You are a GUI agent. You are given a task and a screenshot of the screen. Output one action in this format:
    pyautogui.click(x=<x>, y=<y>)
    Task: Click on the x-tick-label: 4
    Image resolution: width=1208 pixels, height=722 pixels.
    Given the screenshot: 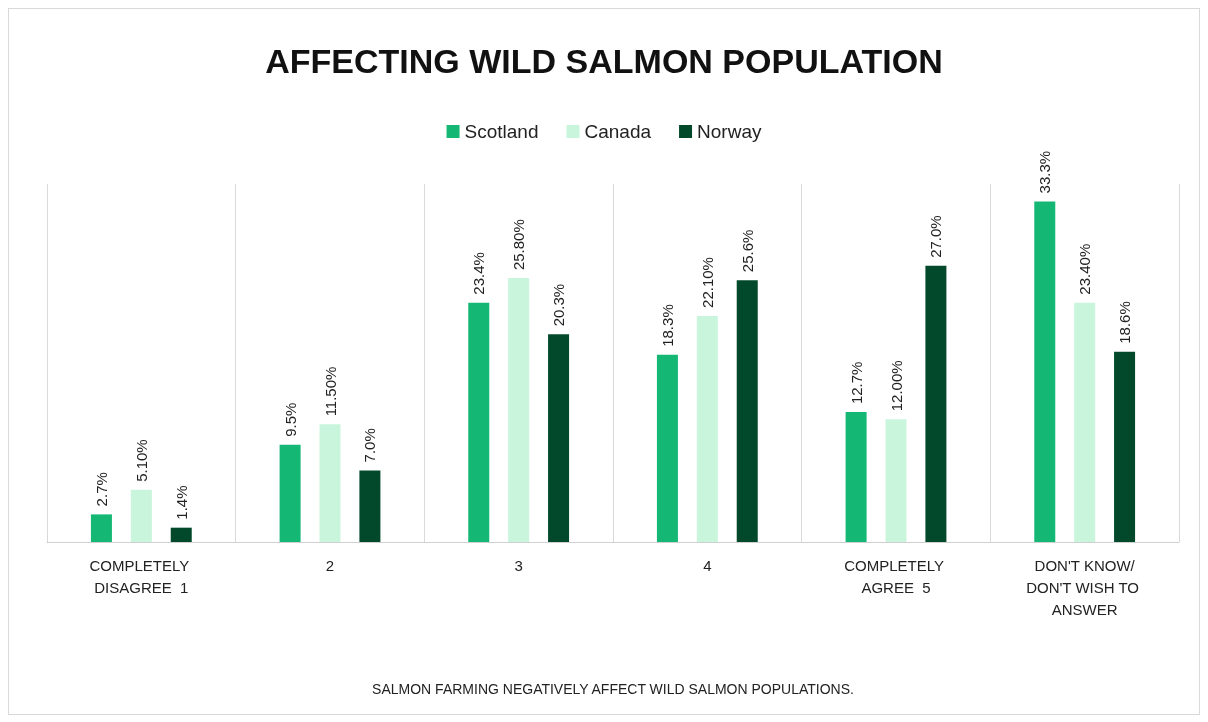 What is the action you would take?
    pyautogui.click(x=707, y=565)
    